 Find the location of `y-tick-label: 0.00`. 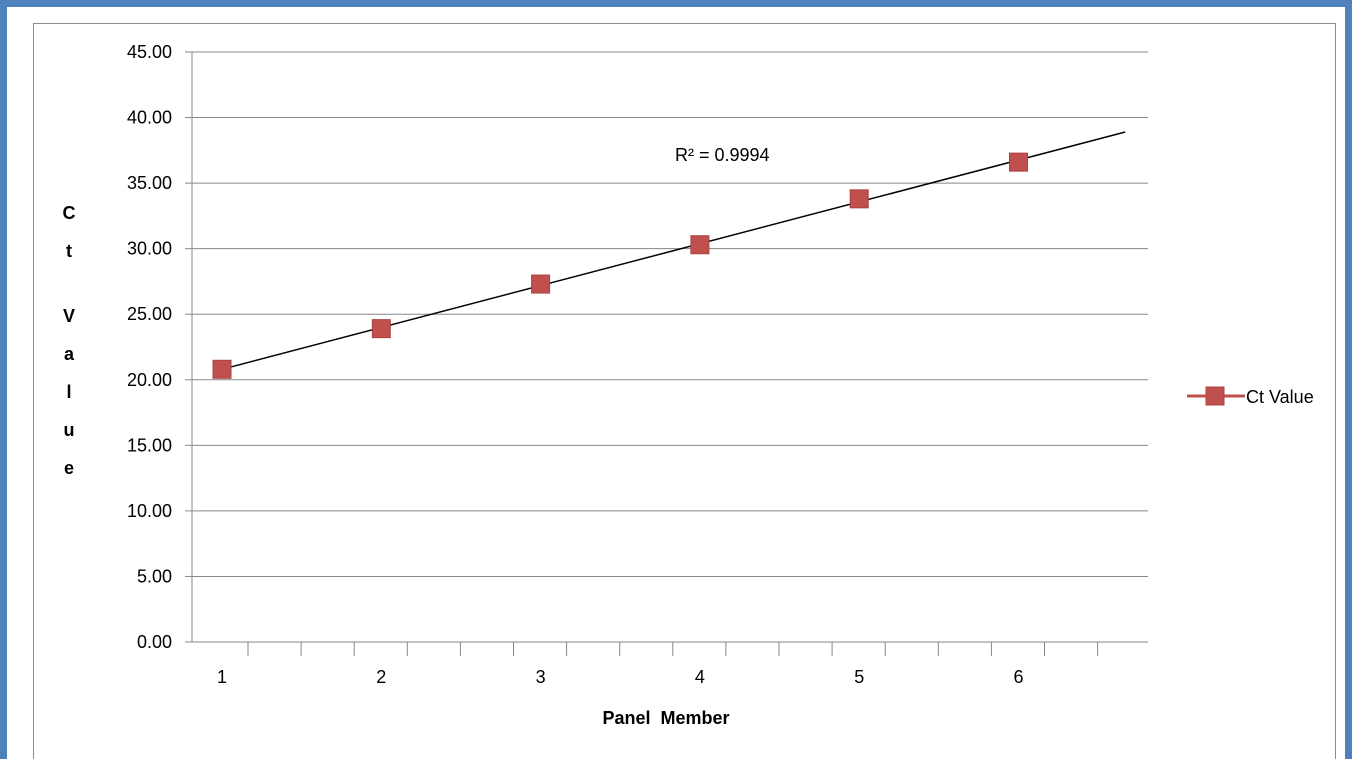

y-tick-label: 0.00 is located at coordinates (154, 642).